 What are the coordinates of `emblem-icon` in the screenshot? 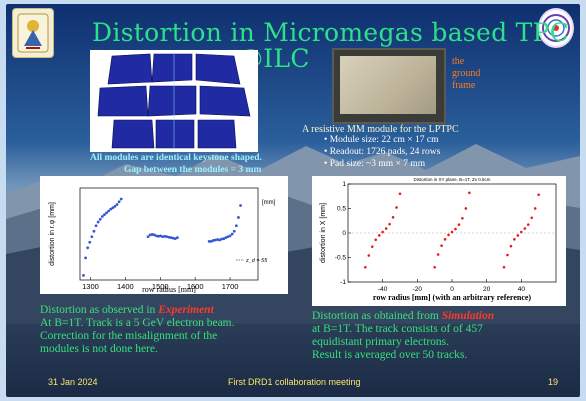 It's located at (33, 33).